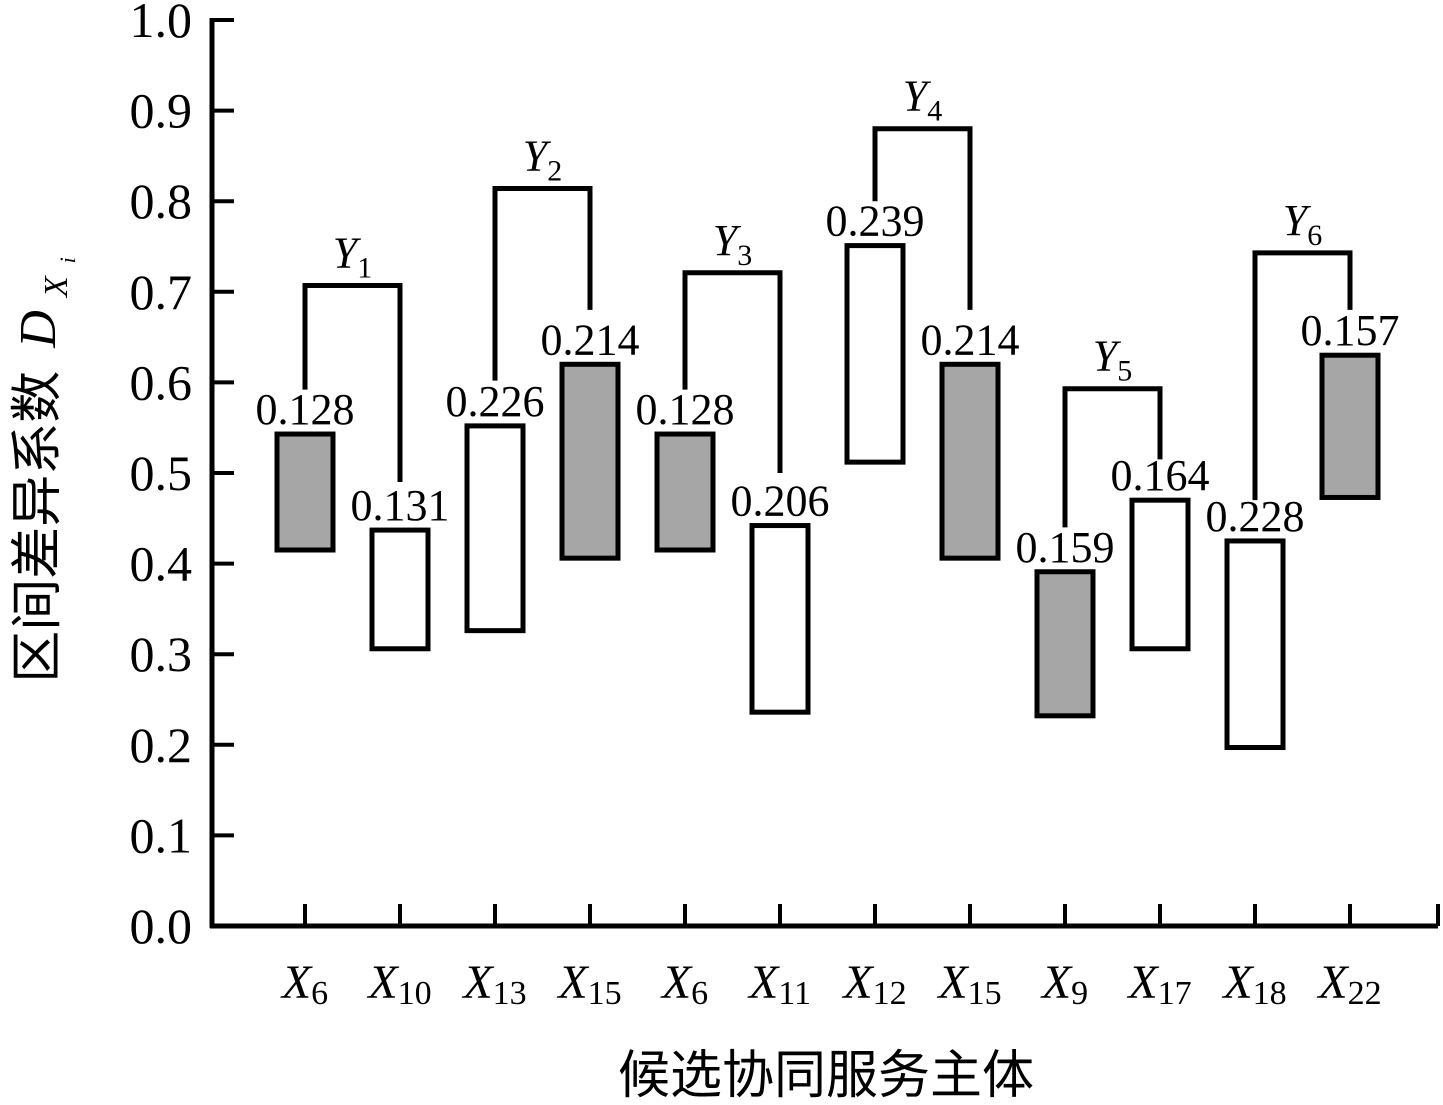  Describe the element at coordinates (161, 745) in the screenshot. I see `y-tick-label: 0.2` at that location.